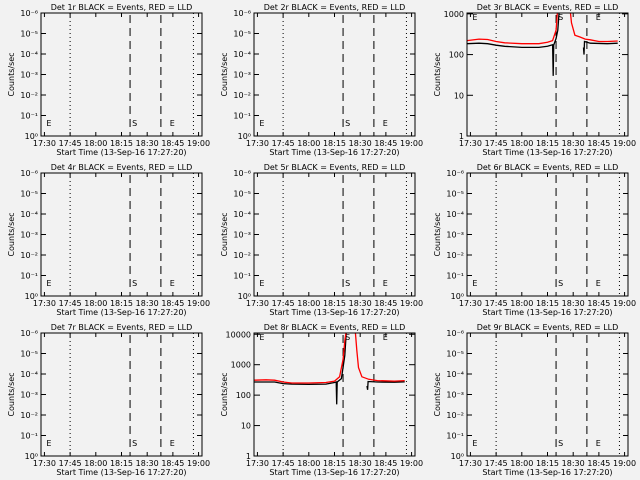 The width and height of the screenshot is (640, 480). I want to click on panel-title: Det 8r BLACK = Events, RED = LLD, so click(335, 327).